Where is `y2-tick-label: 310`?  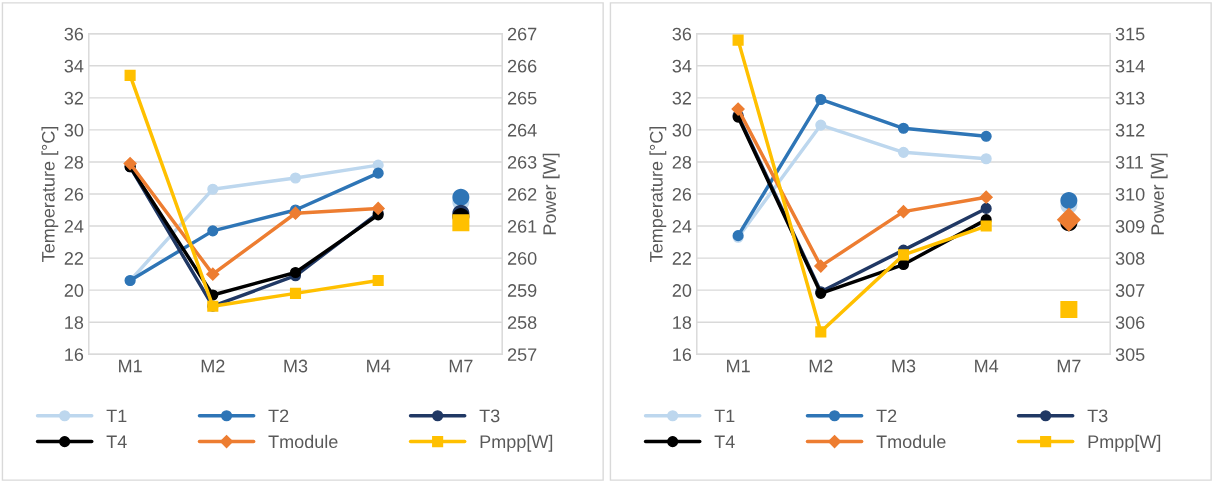
y2-tick-label: 310 is located at coordinates (1130, 194).